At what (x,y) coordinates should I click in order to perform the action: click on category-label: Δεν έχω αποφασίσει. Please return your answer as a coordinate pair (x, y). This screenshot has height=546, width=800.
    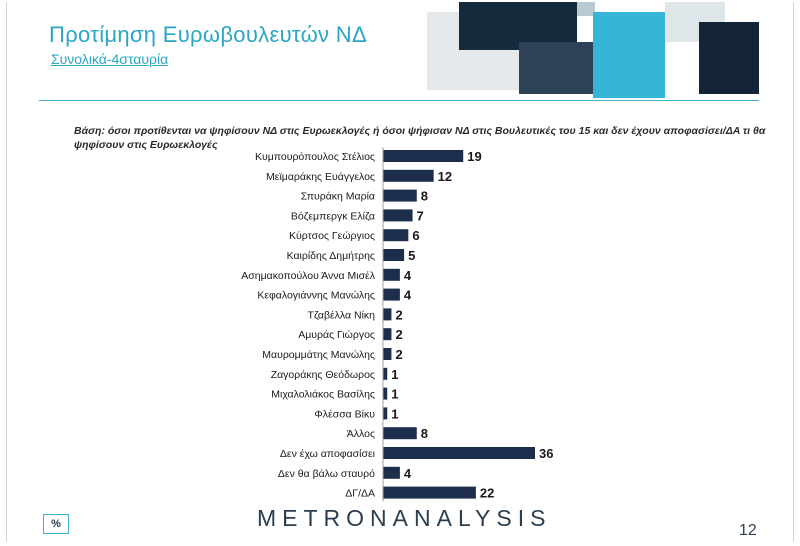
    Looking at the image, I should click on (328, 454).